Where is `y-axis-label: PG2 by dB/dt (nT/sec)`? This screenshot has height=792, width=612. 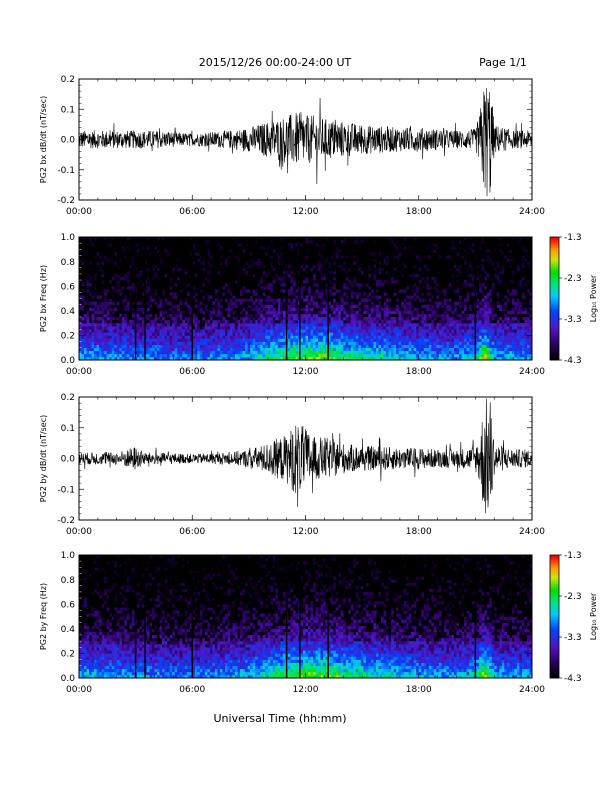
y-axis-label: PG2 by dB/dt (nT/sec) is located at coordinates (43, 458).